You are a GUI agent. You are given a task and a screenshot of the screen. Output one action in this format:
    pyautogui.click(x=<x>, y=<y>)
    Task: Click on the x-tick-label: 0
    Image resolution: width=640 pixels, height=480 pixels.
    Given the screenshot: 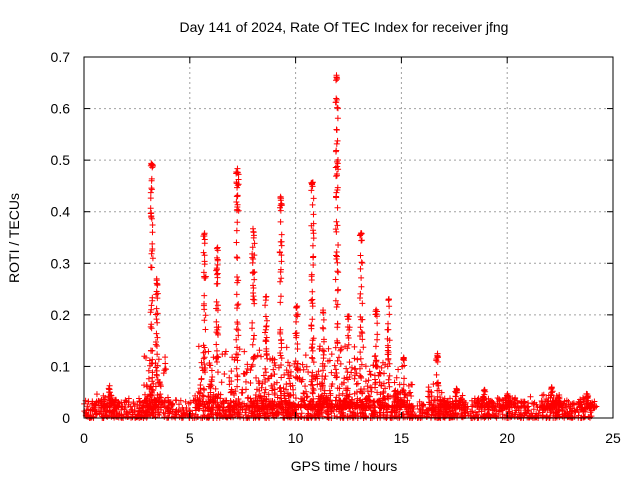 What is the action you would take?
    pyautogui.click(x=84, y=438)
    